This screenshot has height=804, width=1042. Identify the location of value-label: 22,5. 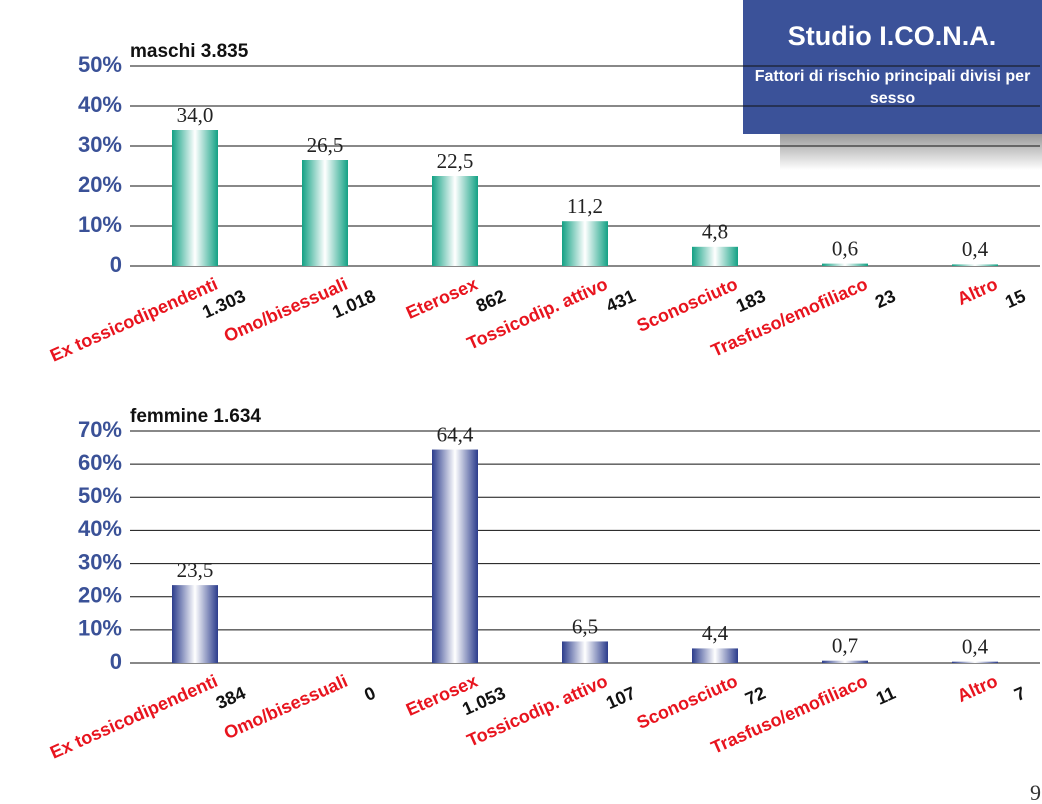
(455, 161).